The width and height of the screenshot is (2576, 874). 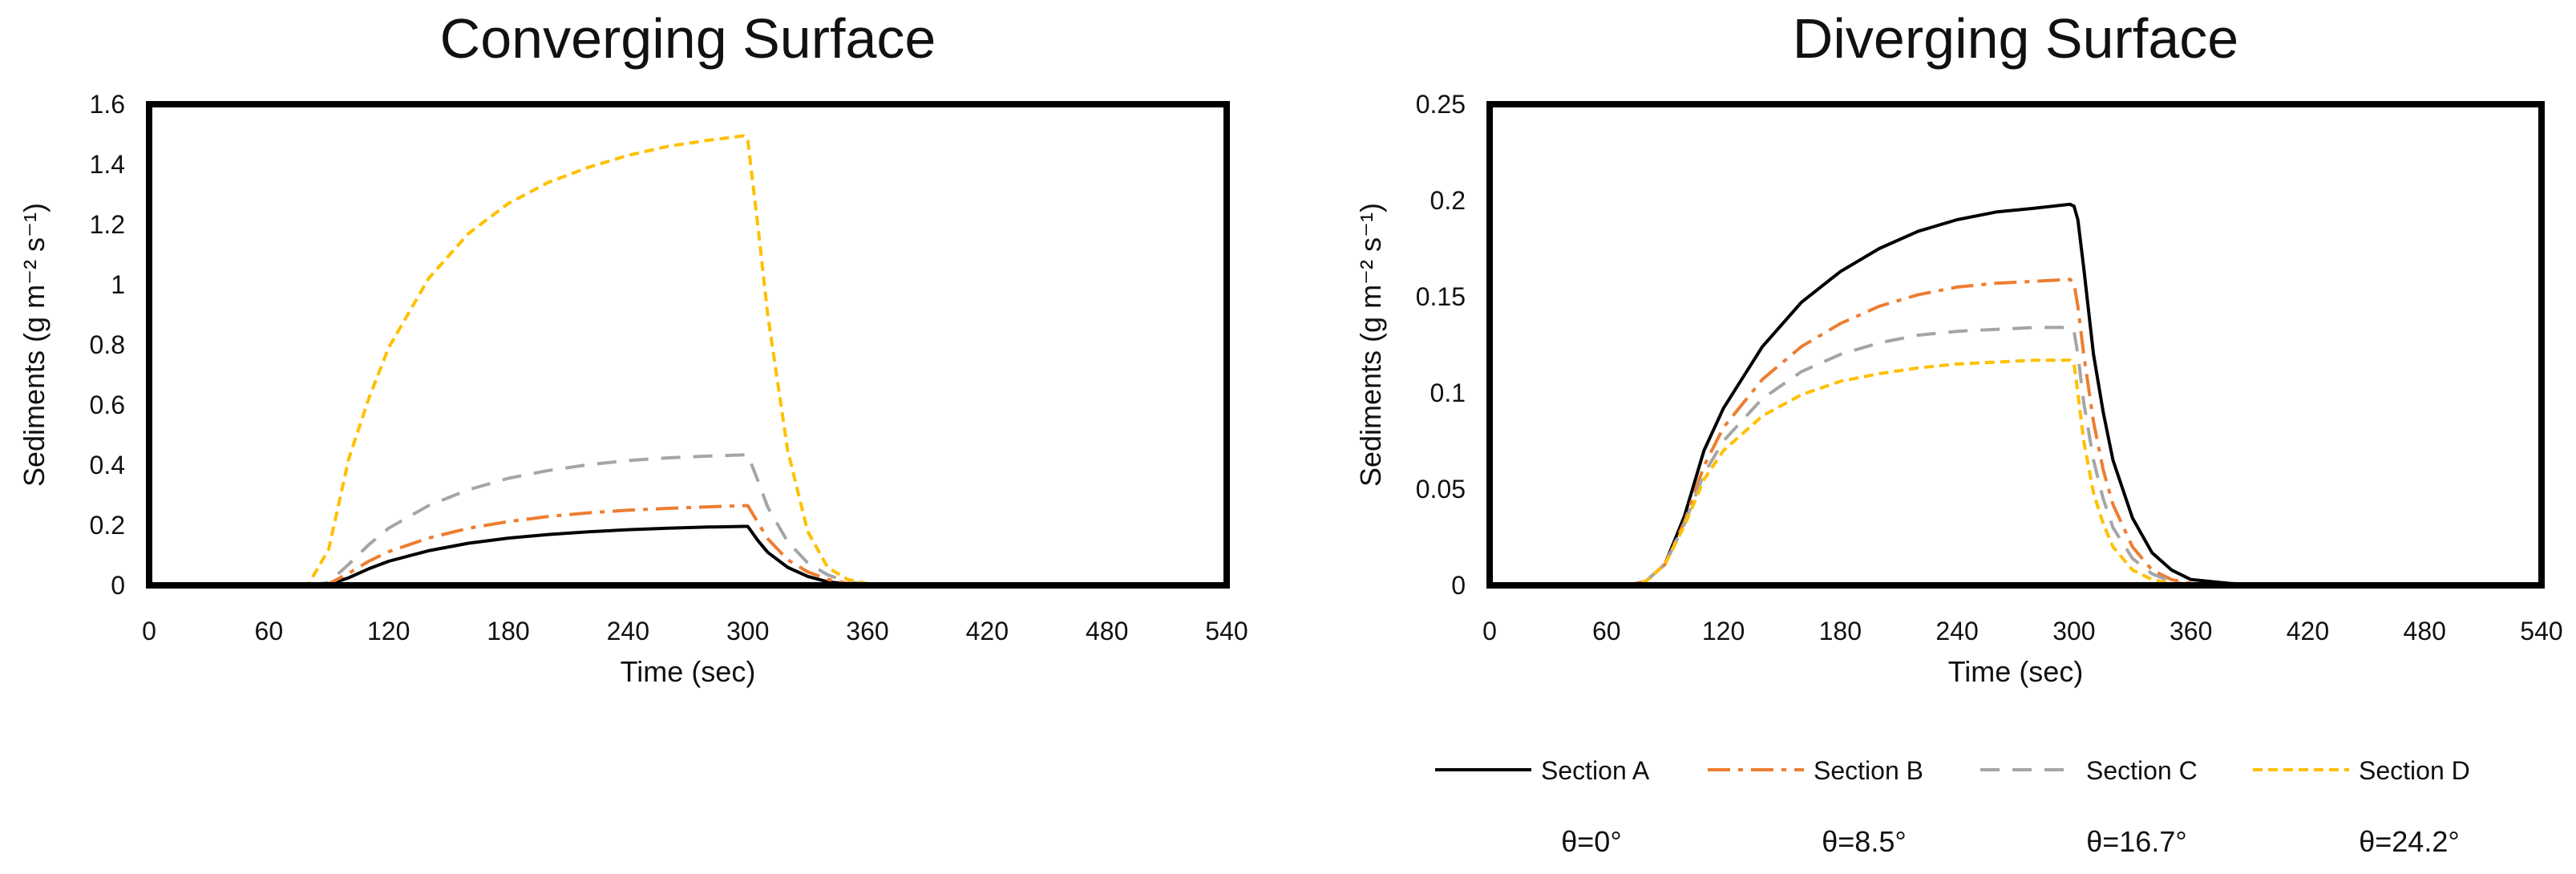 What do you see at coordinates (1441, 489) in the screenshot?
I see `y-tick-label: 0.05` at bounding box center [1441, 489].